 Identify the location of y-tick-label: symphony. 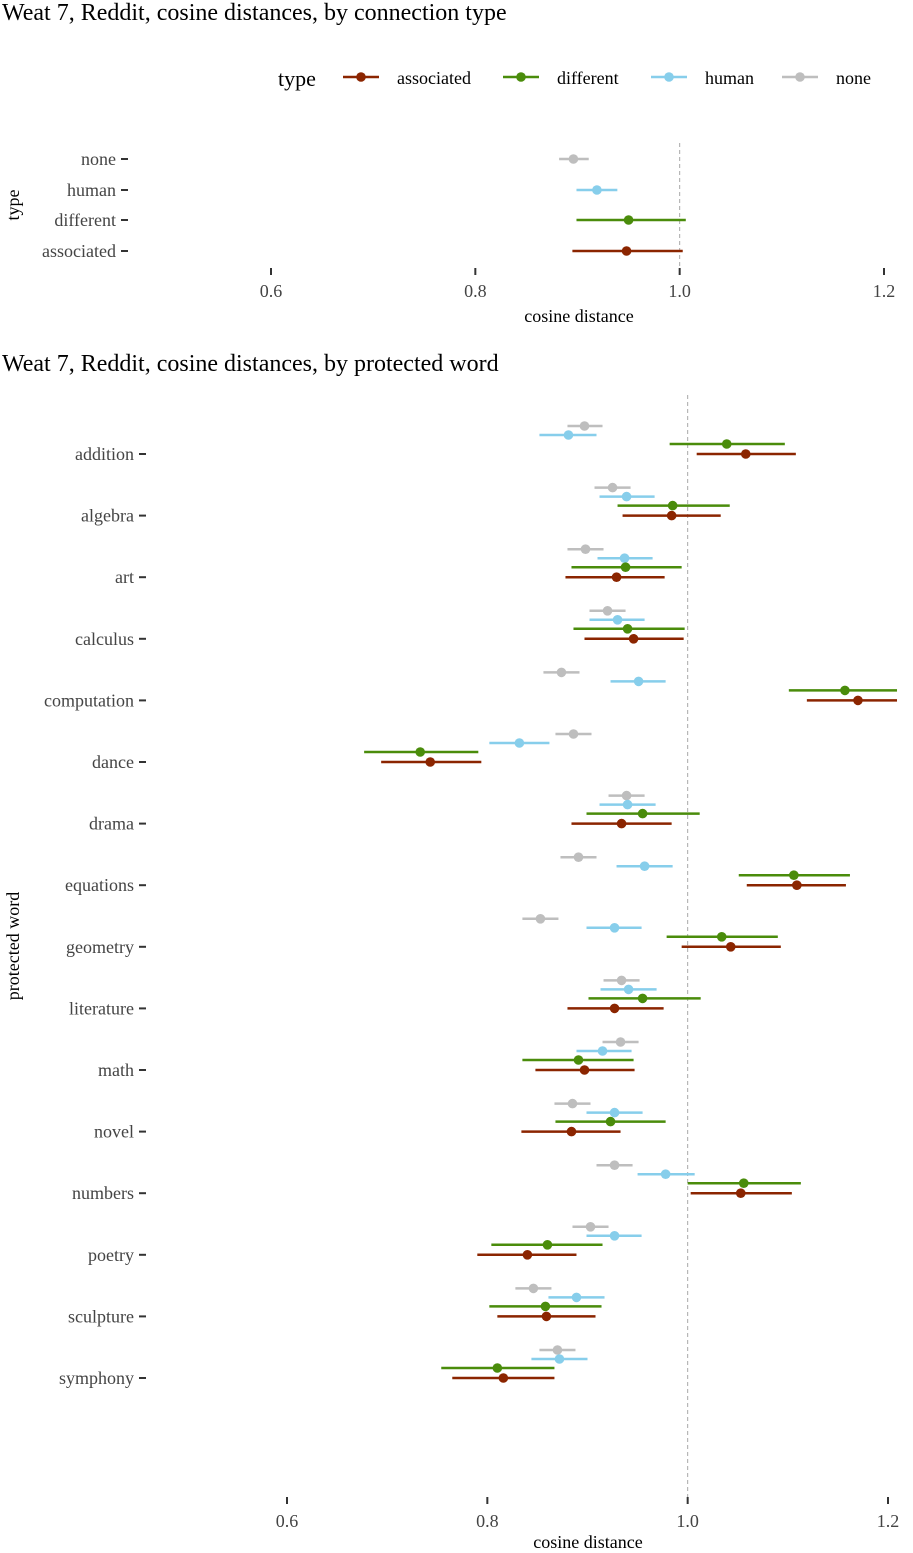
(96, 1378).